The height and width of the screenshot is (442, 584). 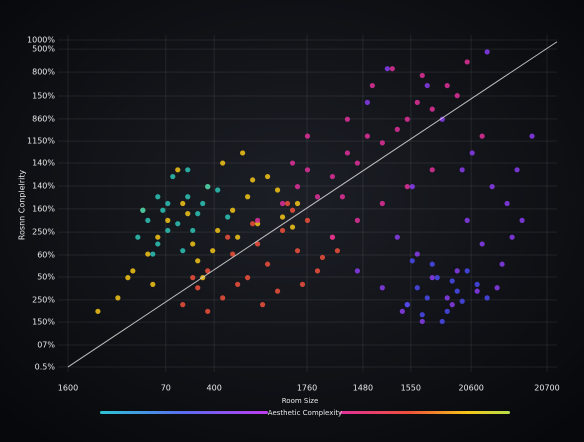 What do you see at coordinates (425, 412) in the screenshot?
I see `colorbar-right` at bounding box center [425, 412].